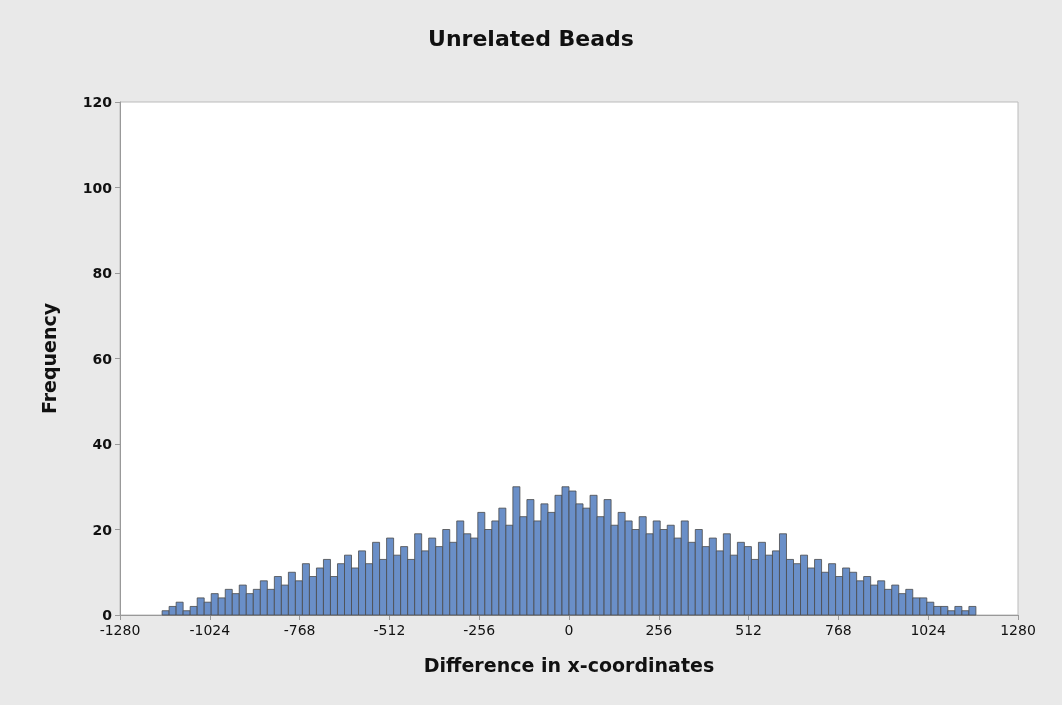 This screenshot has height=705, width=1062. I want to click on y-tick-label: 60, so click(102, 358).